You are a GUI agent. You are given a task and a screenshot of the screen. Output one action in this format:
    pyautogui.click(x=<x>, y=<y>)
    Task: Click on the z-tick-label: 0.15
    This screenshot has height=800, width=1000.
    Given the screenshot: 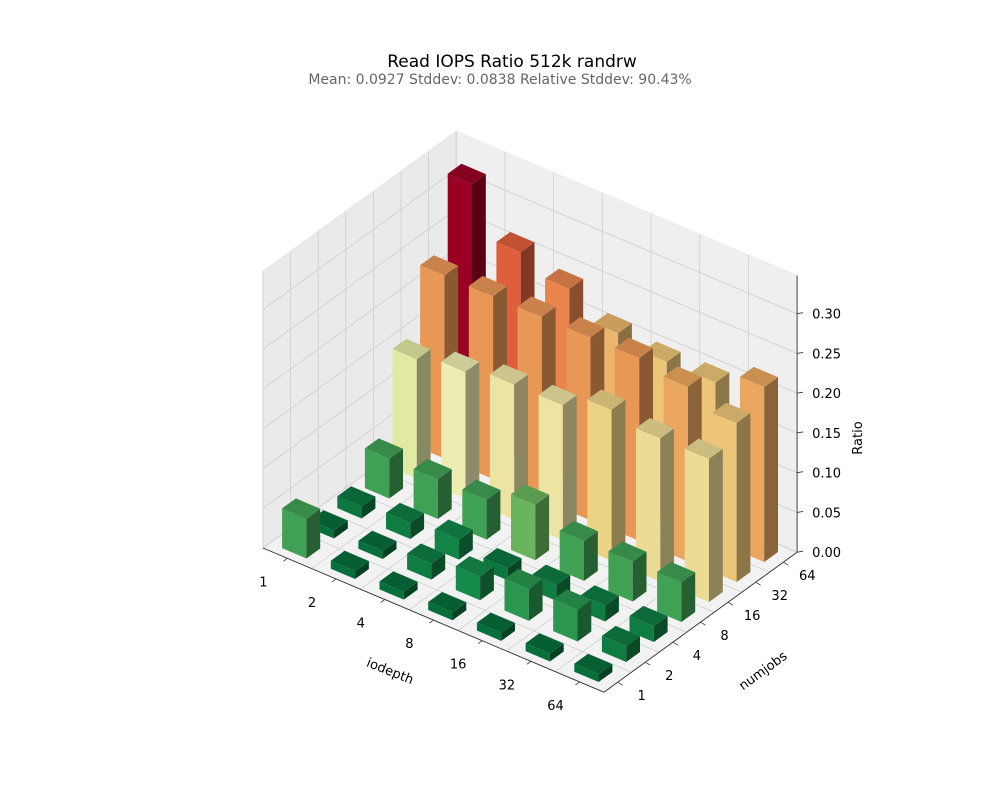 What is the action you would take?
    pyautogui.click(x=826, y=434)
    